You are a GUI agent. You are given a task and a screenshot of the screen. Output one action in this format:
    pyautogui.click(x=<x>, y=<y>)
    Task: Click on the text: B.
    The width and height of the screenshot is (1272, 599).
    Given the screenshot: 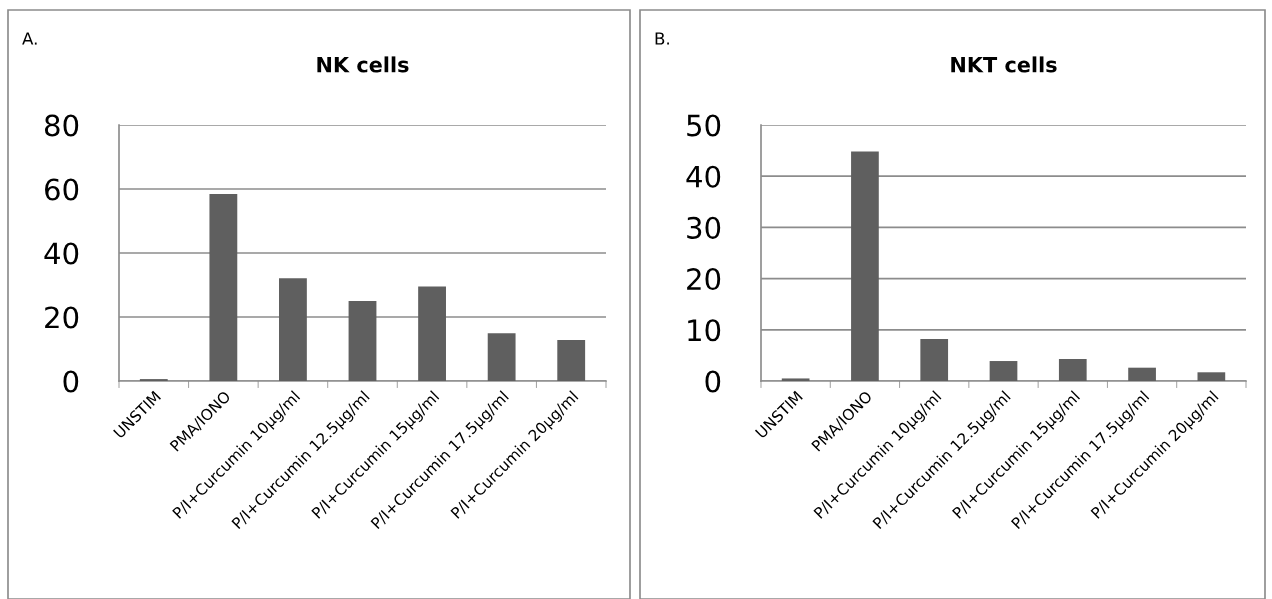 What is the action you would take?
    pyautogui.click(x=662, y=38)
    